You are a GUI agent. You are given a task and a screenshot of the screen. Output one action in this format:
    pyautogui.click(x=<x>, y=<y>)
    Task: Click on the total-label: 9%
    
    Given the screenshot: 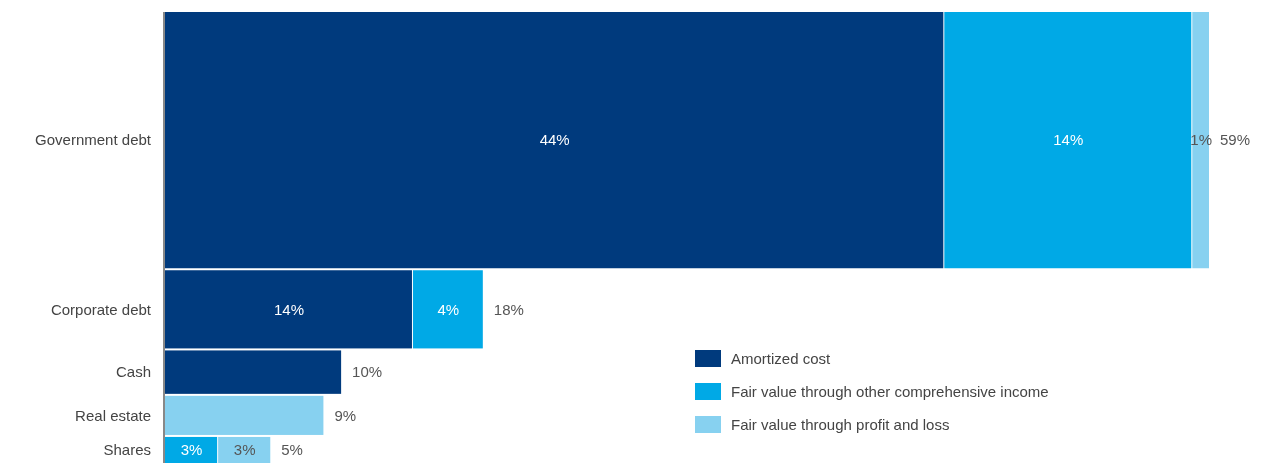 What is the action you would take?
    pyautogui.click(x=345, y=415)
    